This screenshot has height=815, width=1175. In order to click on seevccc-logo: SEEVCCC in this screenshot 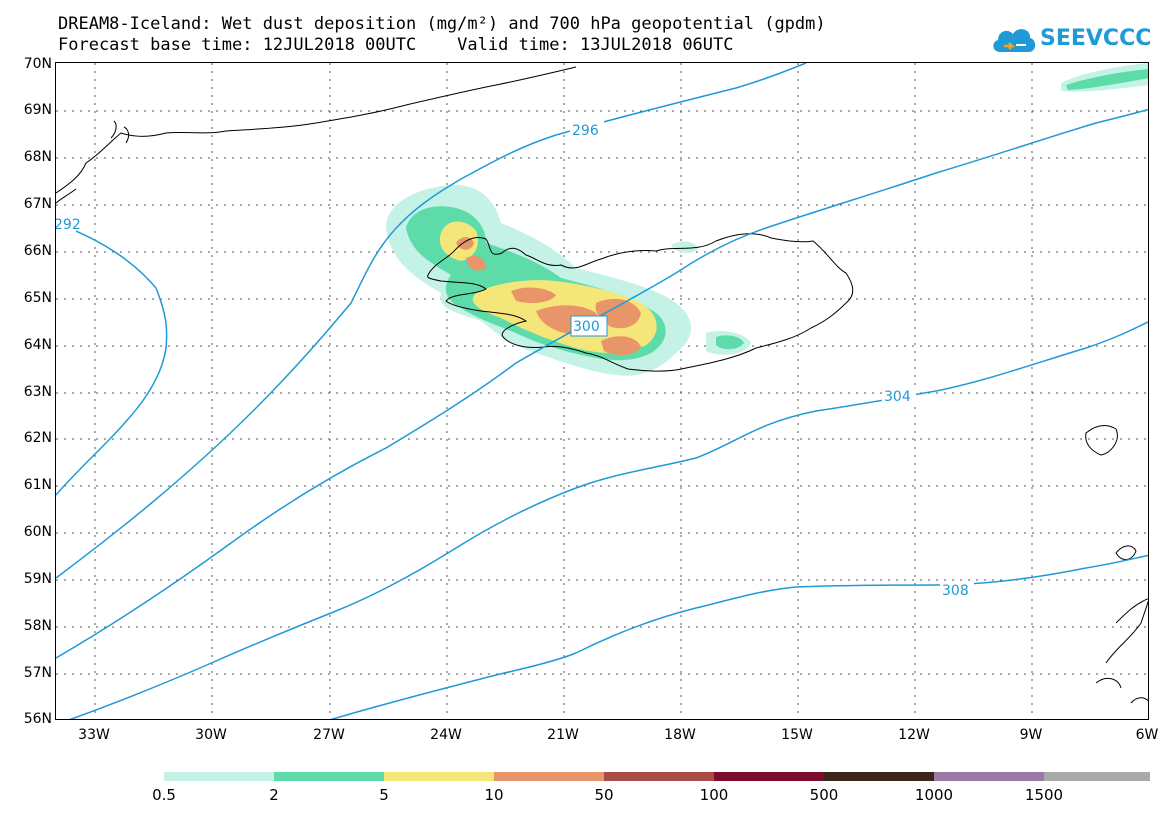, I will do `click(1075, 40)`.